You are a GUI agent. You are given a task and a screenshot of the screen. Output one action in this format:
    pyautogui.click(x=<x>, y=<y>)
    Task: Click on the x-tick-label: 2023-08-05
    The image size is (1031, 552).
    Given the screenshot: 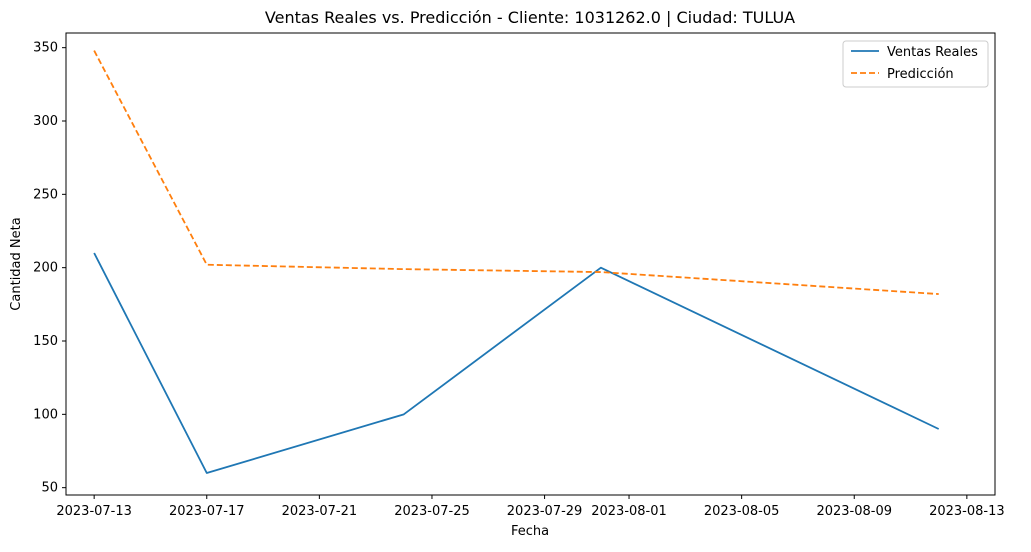 What is the action you would take?
    pyautogui.click(x=742, y=511)
    